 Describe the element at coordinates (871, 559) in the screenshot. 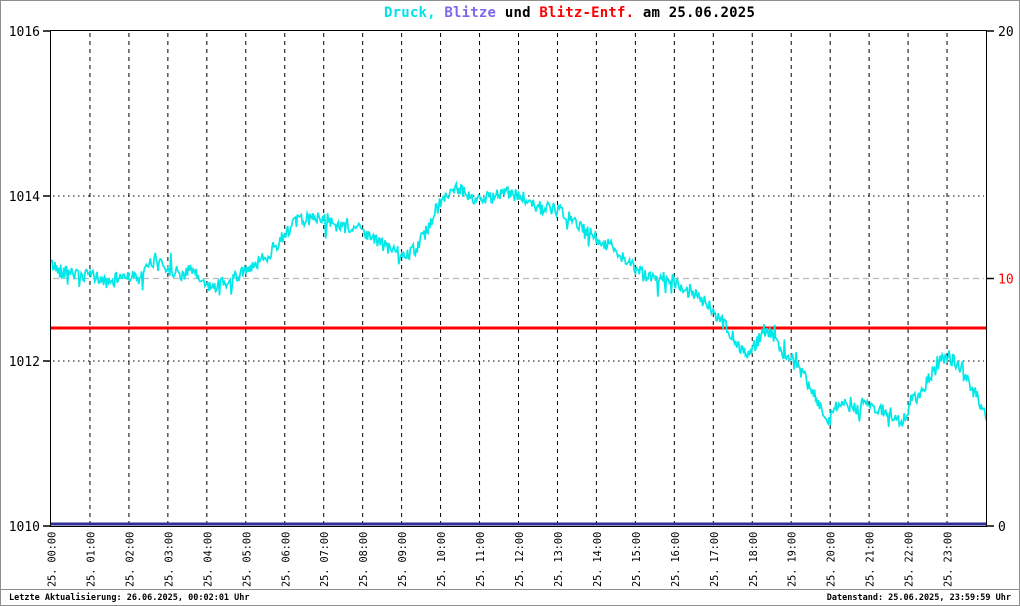

I see `x-axis-label: 25. 21:00` at that location.